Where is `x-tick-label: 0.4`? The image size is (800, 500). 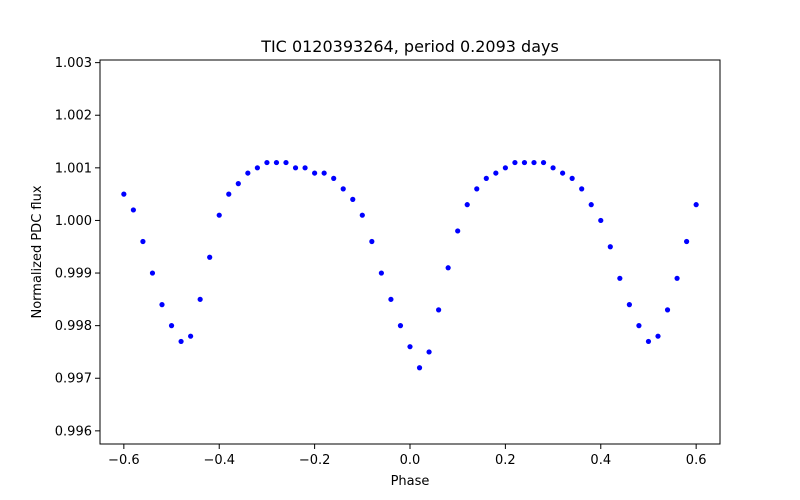 x-tick-label: 0.4 is located at coordinates (600, 460).